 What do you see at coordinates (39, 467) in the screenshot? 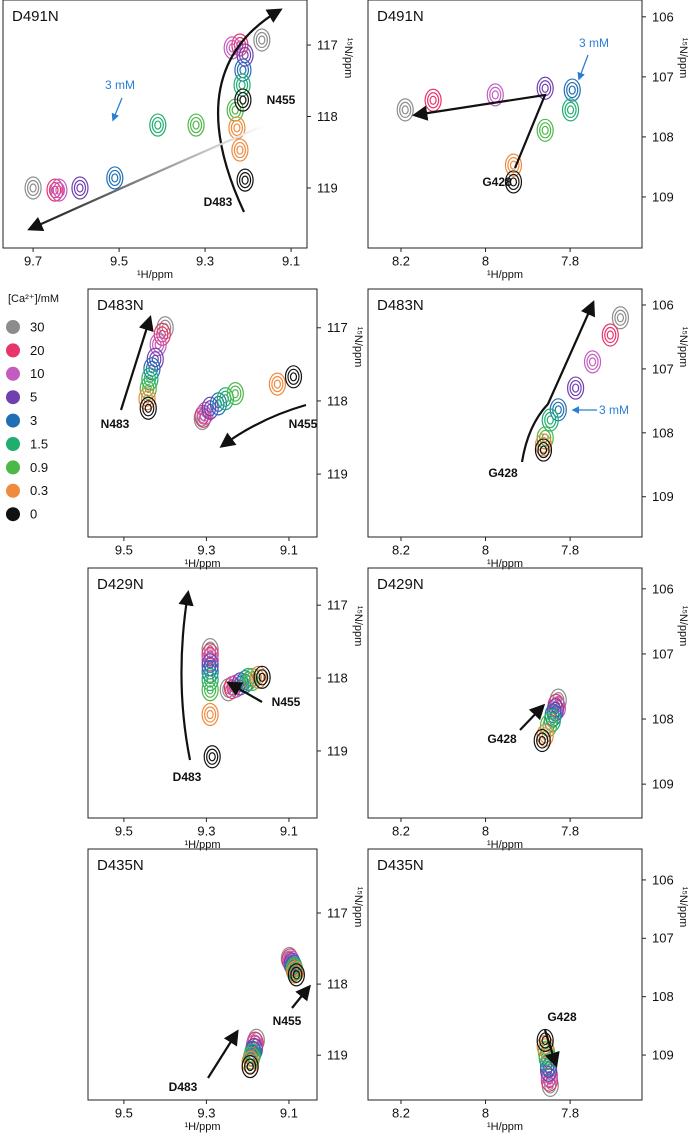
I see `legend-label: 0.9` at bounding box center [39, 467].